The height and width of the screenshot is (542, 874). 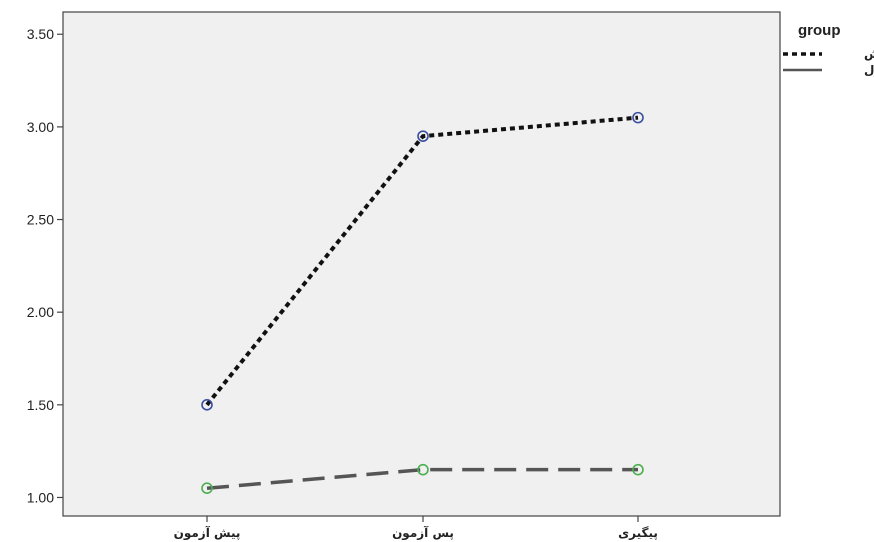 What do you see at coordinates (40, 312) in the screenshot?
I see `y-tick-label: 2.00` at bounding box center [40, 312].